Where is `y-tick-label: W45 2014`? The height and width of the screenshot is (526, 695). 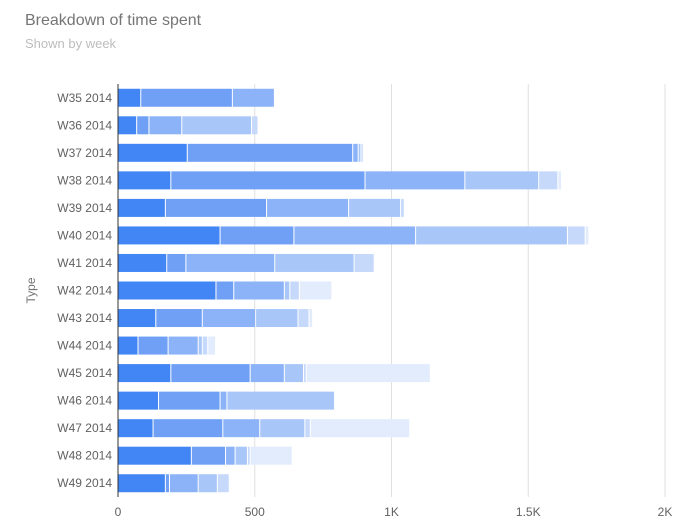 y-tick-label: W45 2014 is located at coordinates (84, 373).